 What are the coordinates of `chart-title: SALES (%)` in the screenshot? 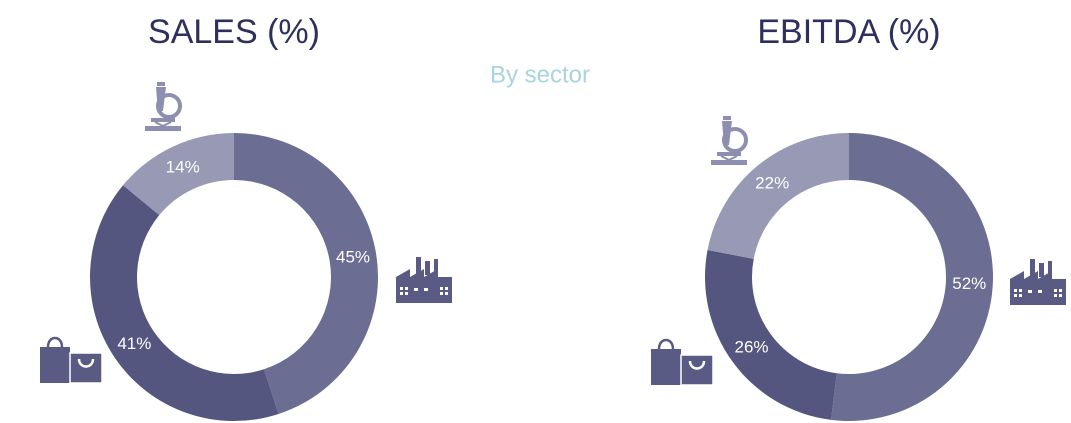 It's located at (234, 32).